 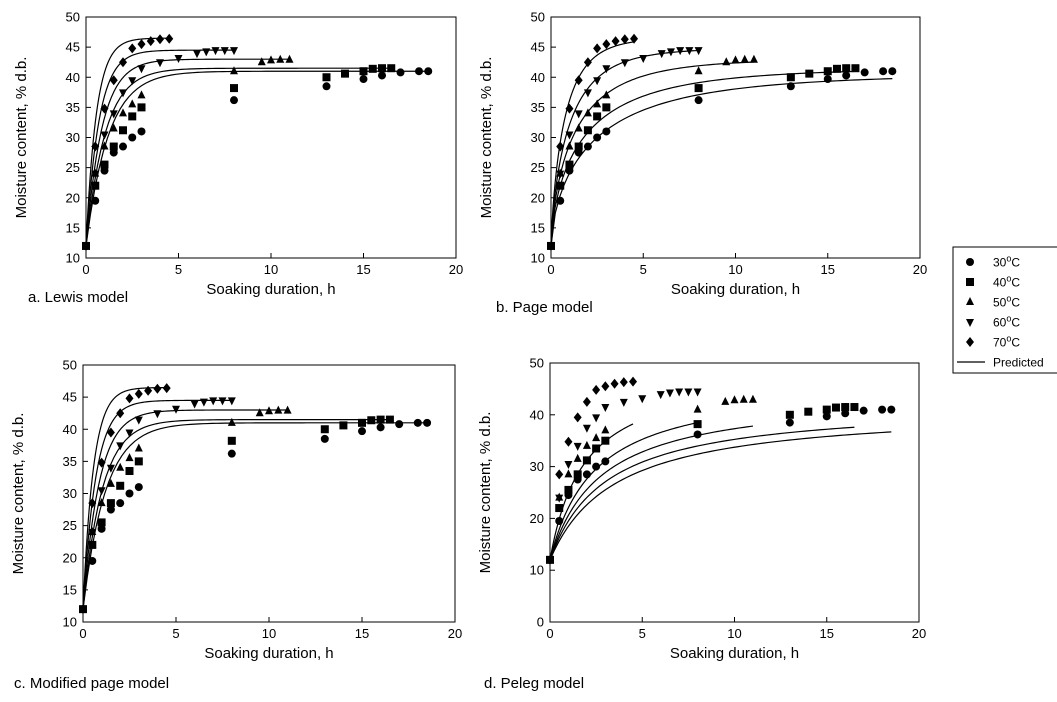 What do you see at coordinates (549, 633) in the screenshot?
I see `x-tick-label: 0` at bounding box center [549, 633].